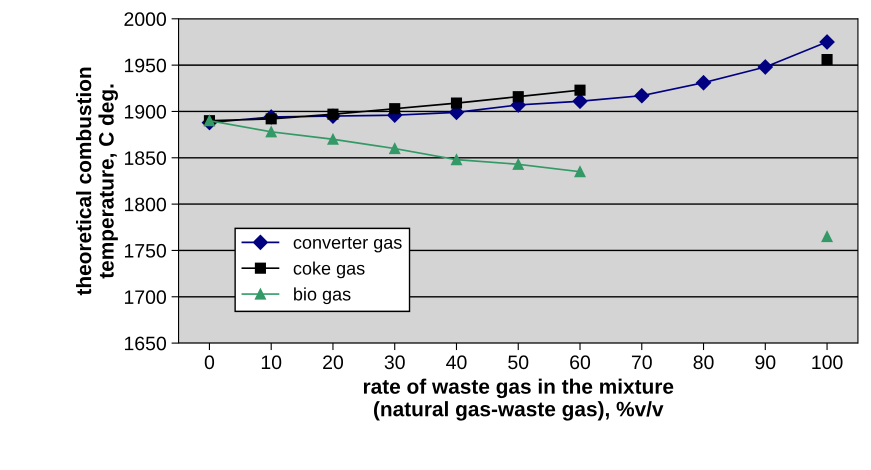 This screenshot has width=871, height=470. Describe the element at coordinates (765, 362) in the screenshot. I see `x-tick-label: 90` at that location.